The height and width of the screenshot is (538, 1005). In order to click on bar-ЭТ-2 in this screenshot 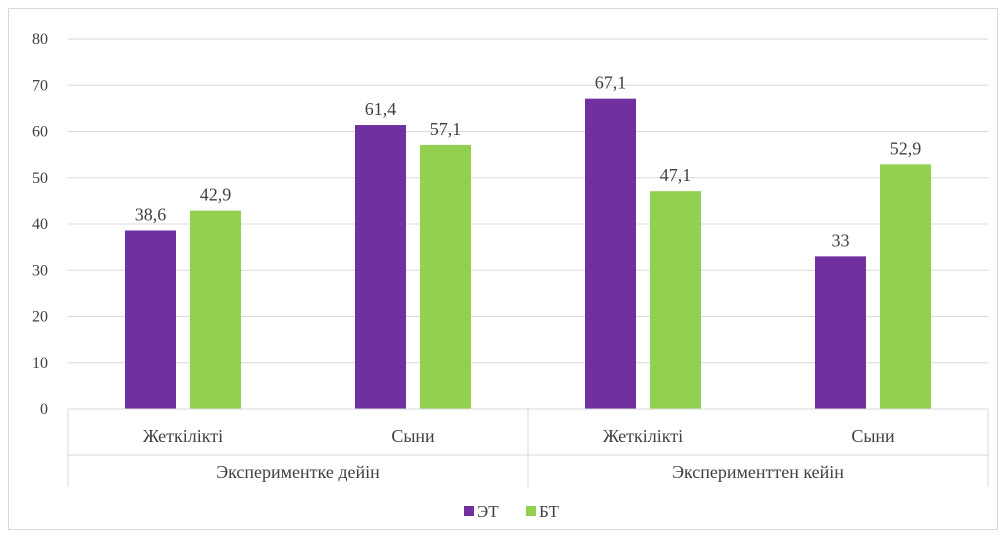, I will do `click(380, 267)`.